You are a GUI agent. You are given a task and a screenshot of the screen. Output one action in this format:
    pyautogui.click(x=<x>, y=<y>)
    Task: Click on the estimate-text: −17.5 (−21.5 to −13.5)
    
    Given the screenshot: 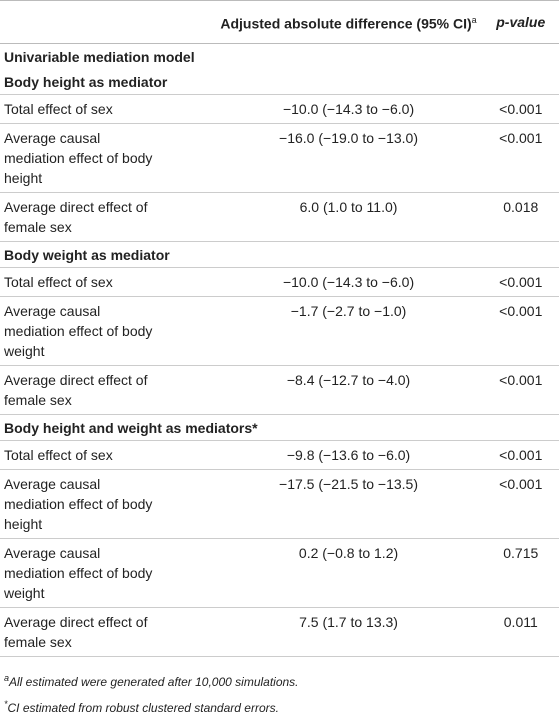 What is the action you would take?
    pyautogui.click(x=348, y=484)
    